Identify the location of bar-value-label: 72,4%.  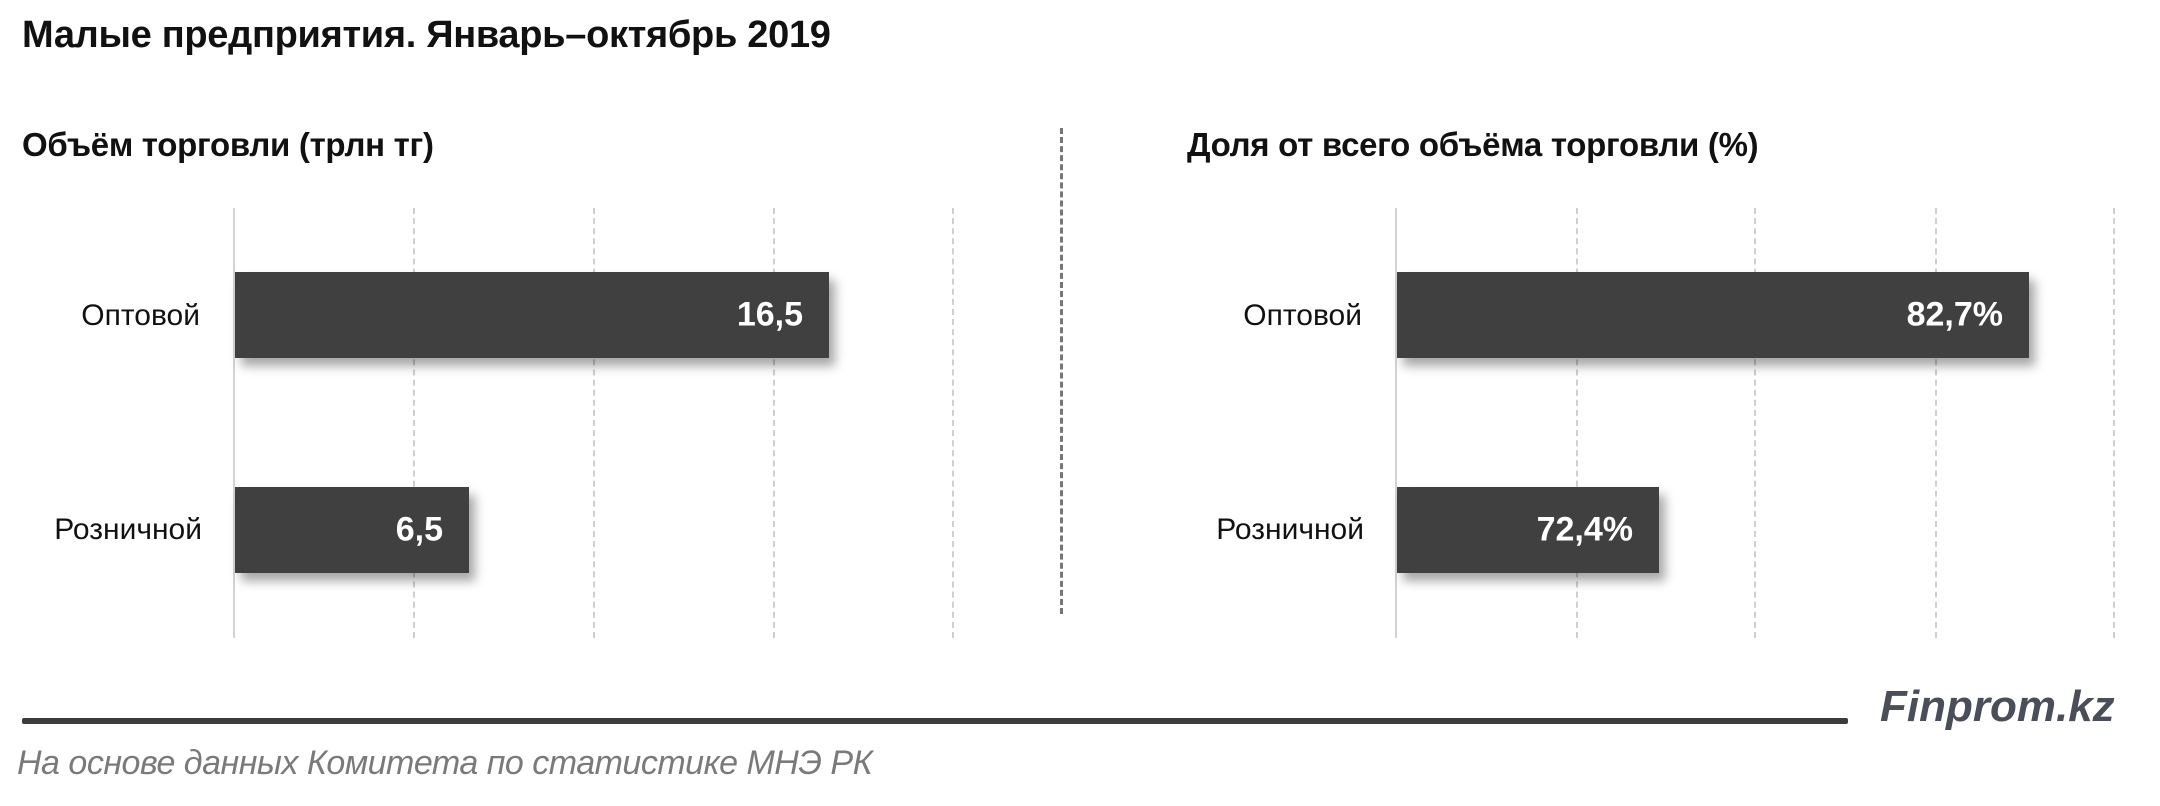
(1584, 529).